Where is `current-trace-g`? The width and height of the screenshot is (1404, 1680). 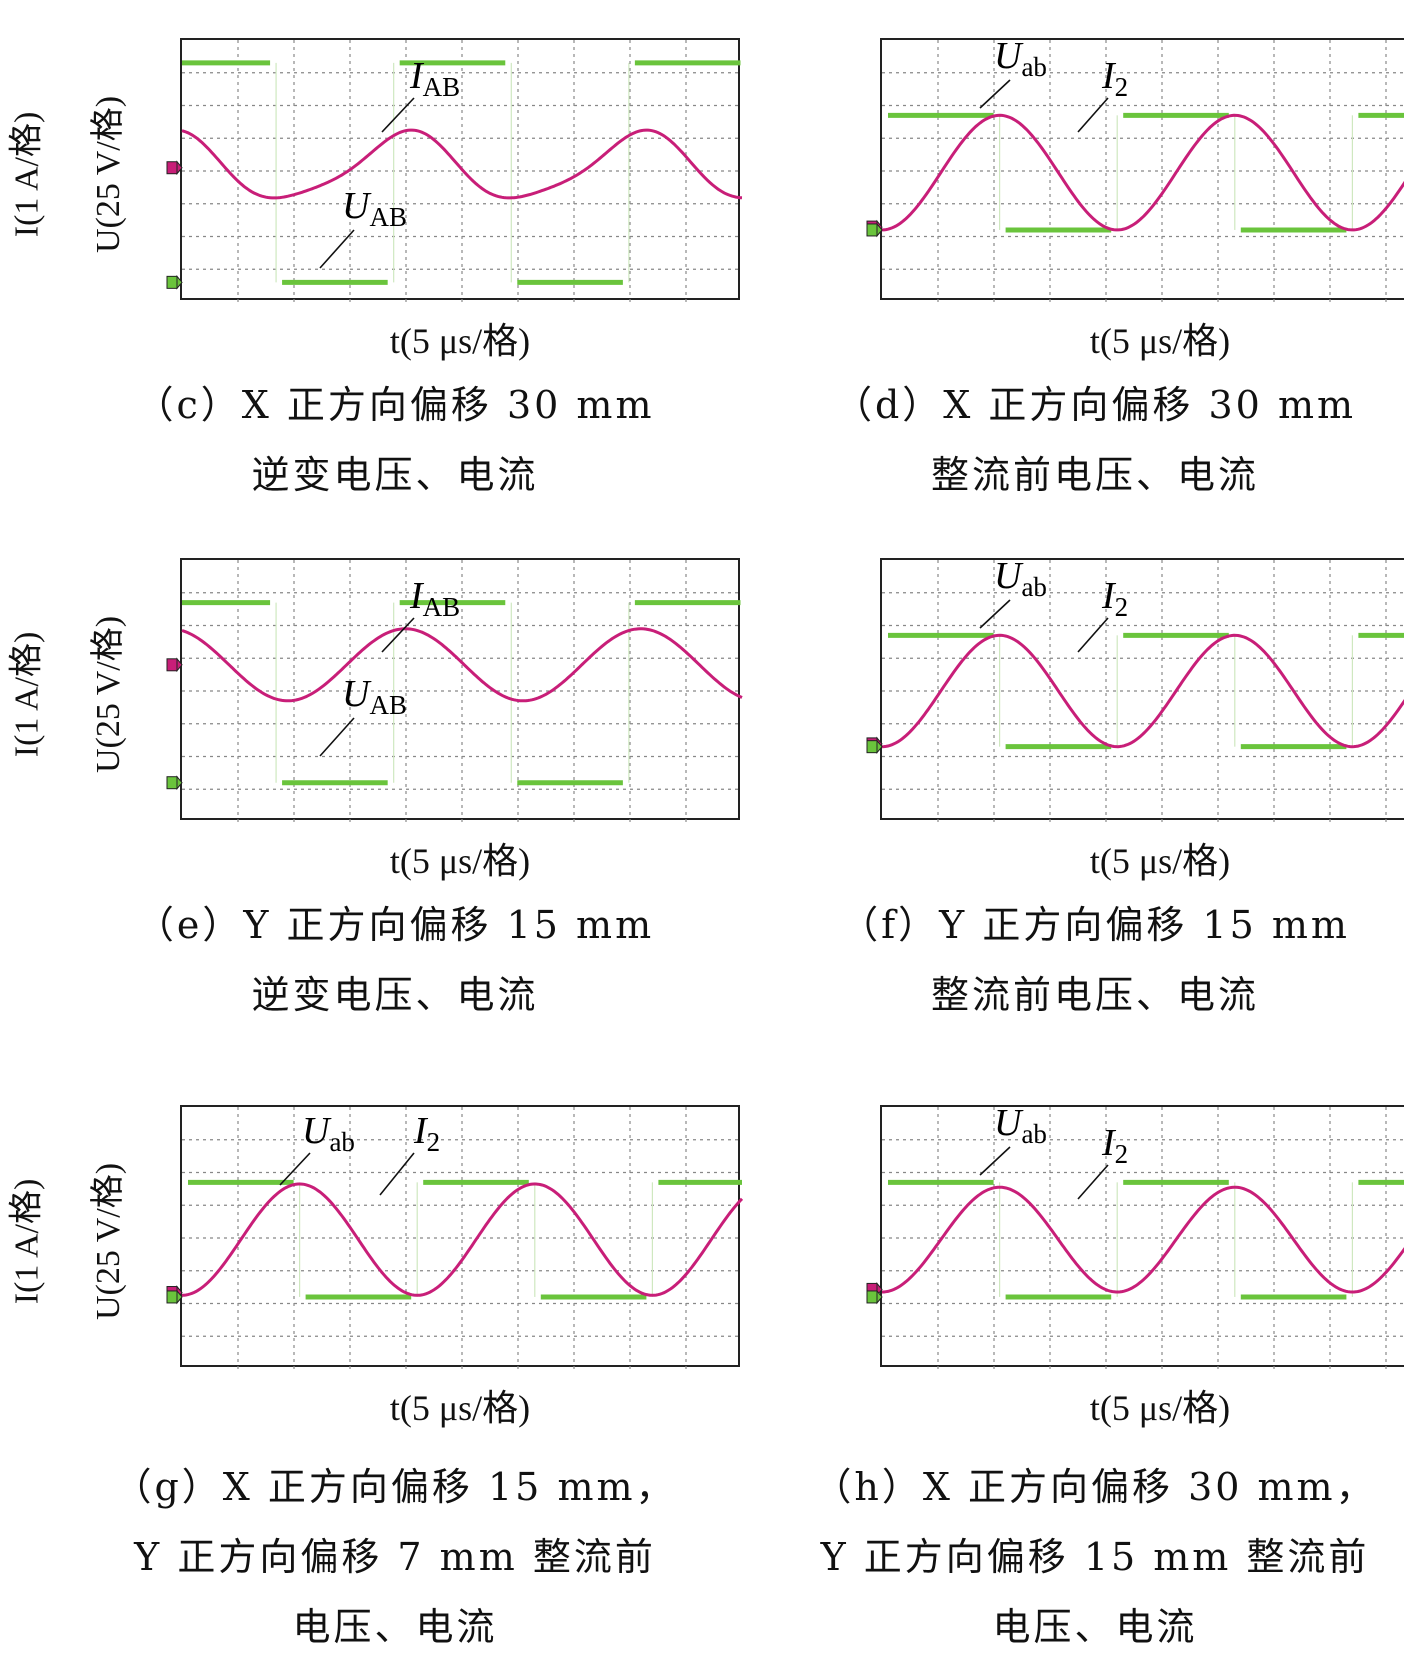 current-trace-g is located at coordinates (462, 1239).